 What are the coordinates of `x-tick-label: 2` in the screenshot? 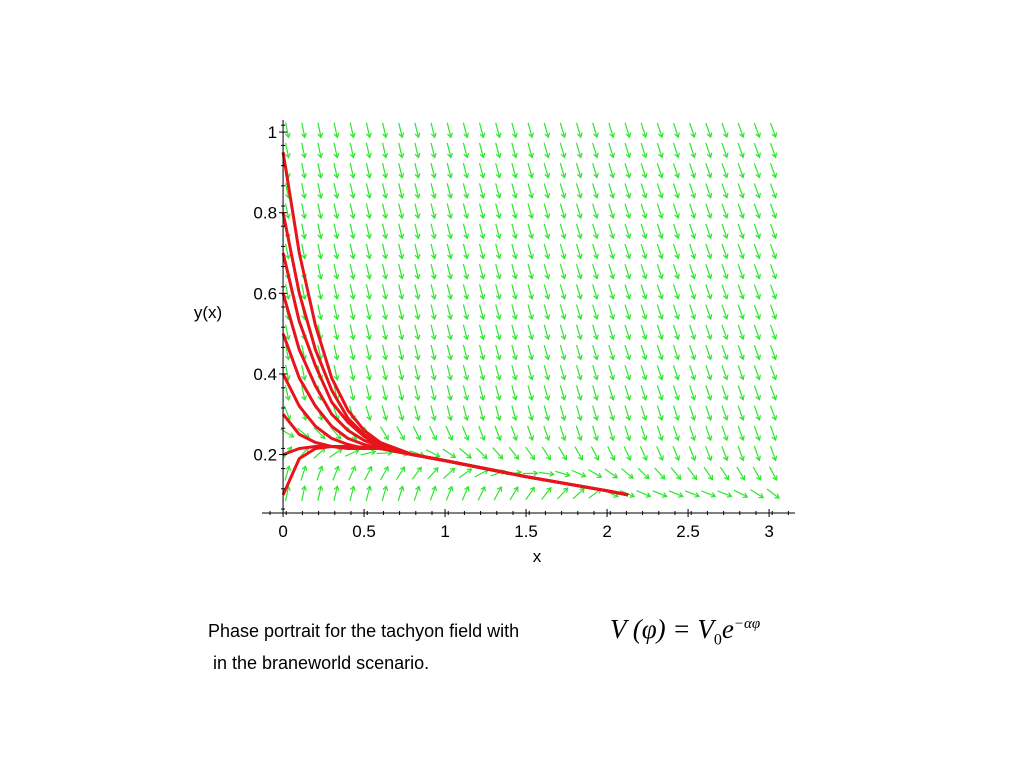 It's located at (606, 531).